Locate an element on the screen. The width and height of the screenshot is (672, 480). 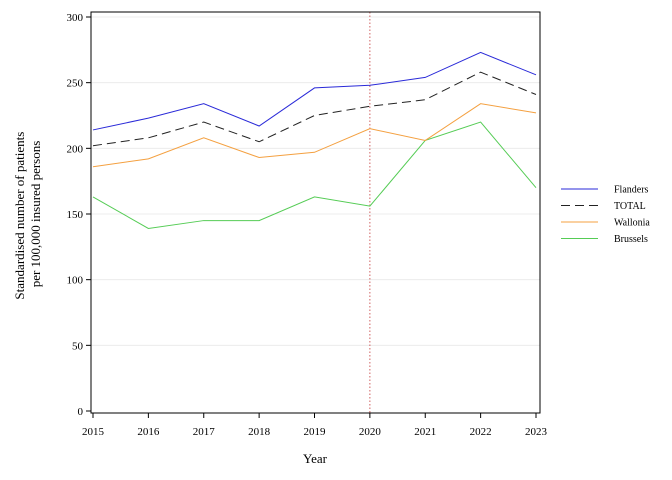
y-tick-label: 250 is located at coordinates (75, 84).